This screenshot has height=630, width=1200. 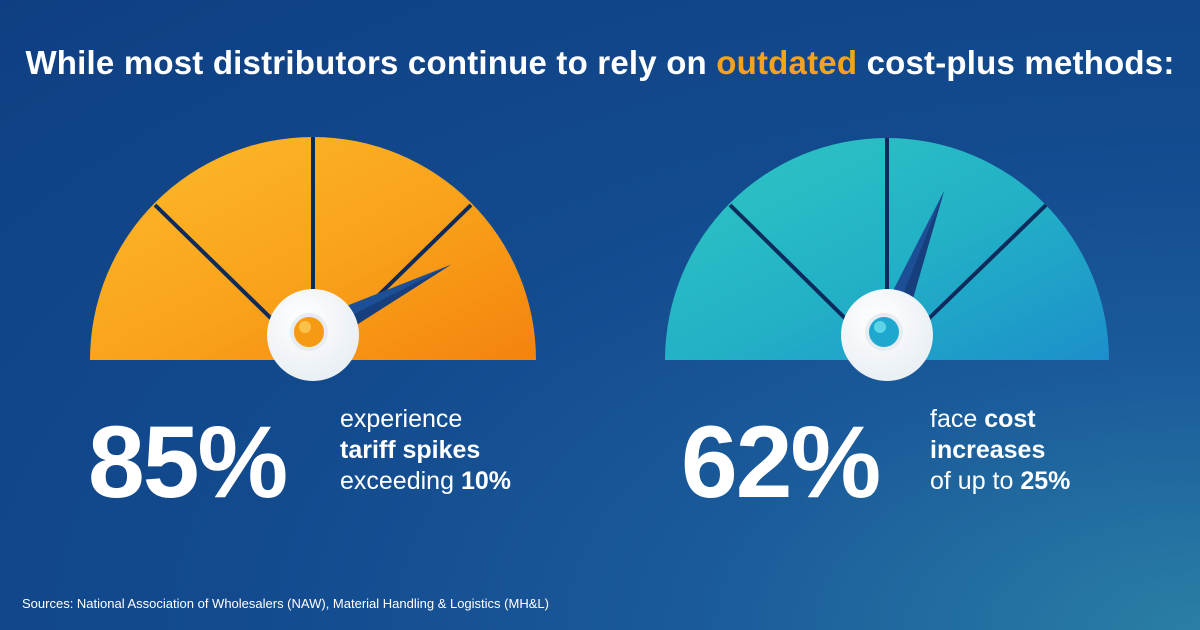 I want to click on gauge-left-hub-inner, so click(x=309, y=332).